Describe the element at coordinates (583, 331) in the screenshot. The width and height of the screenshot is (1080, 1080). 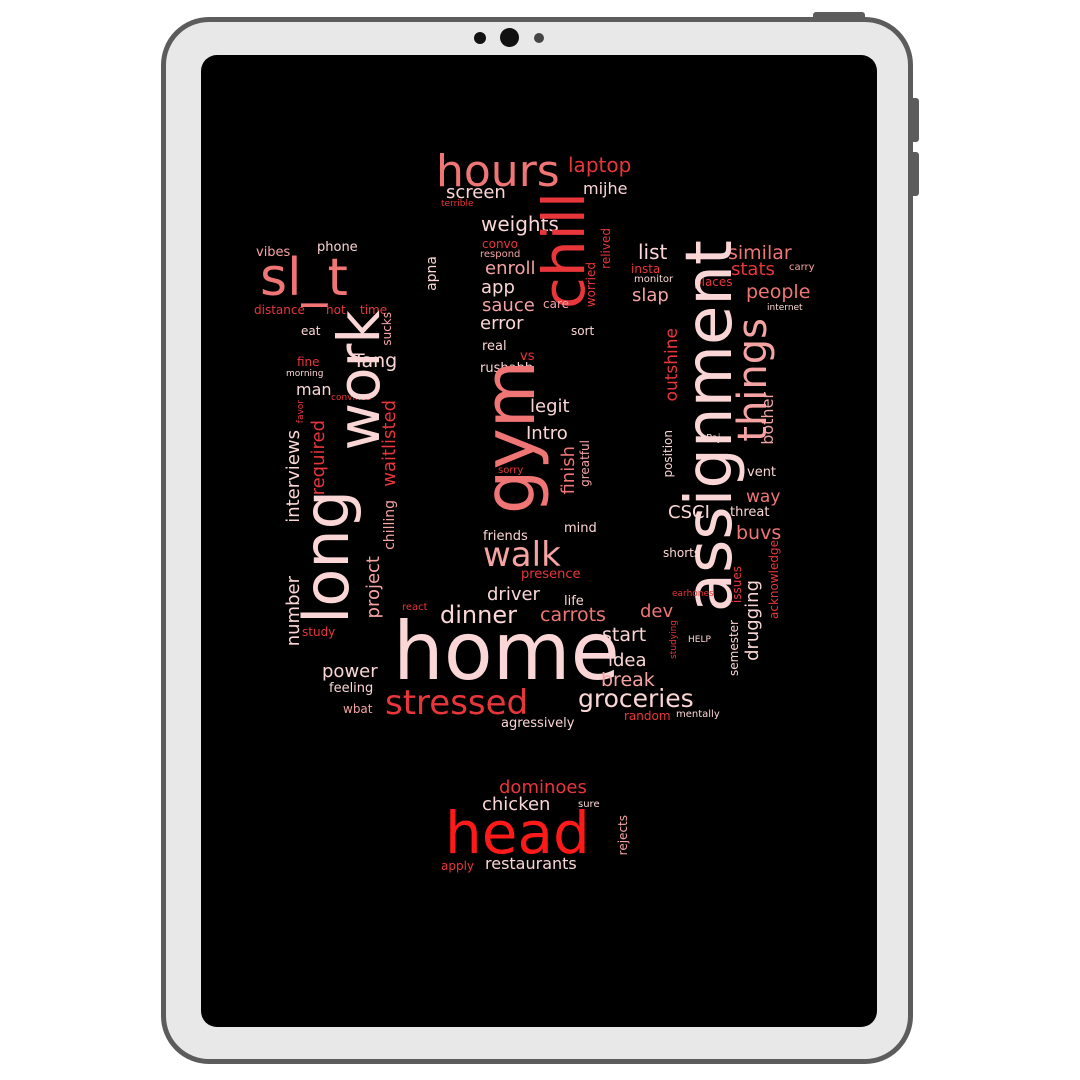
I see `word-sort: sort` at that location.